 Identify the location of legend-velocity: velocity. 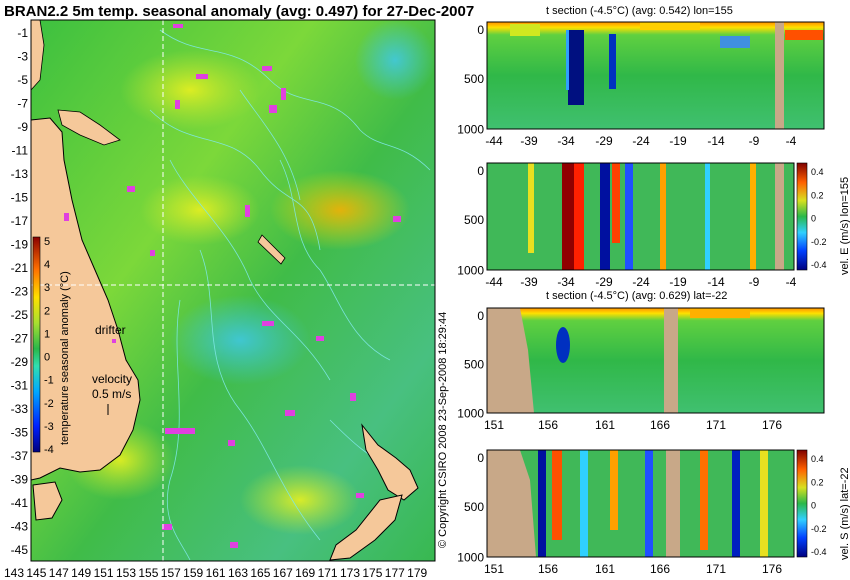
(112, 379).